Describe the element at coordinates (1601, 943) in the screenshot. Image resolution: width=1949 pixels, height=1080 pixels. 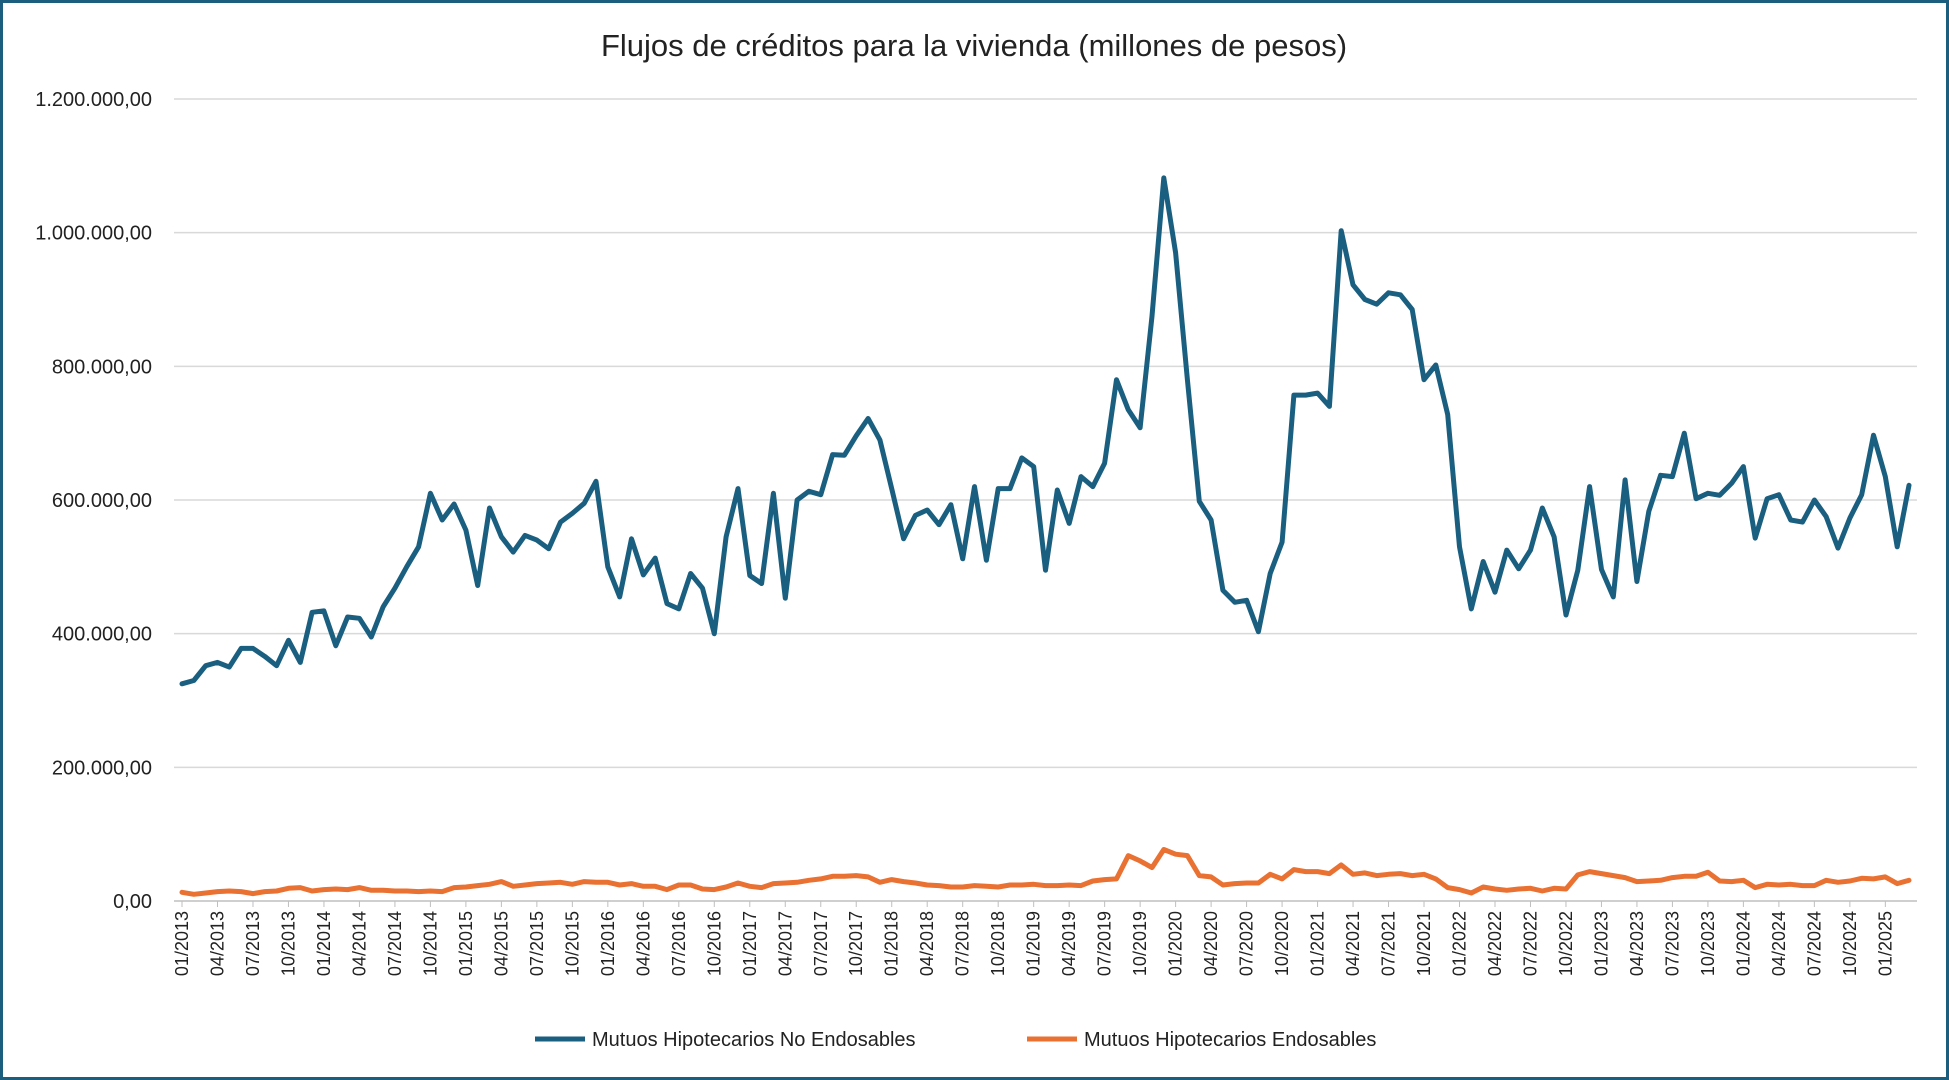
I see `x-tick-label: 01/2023` at that location.